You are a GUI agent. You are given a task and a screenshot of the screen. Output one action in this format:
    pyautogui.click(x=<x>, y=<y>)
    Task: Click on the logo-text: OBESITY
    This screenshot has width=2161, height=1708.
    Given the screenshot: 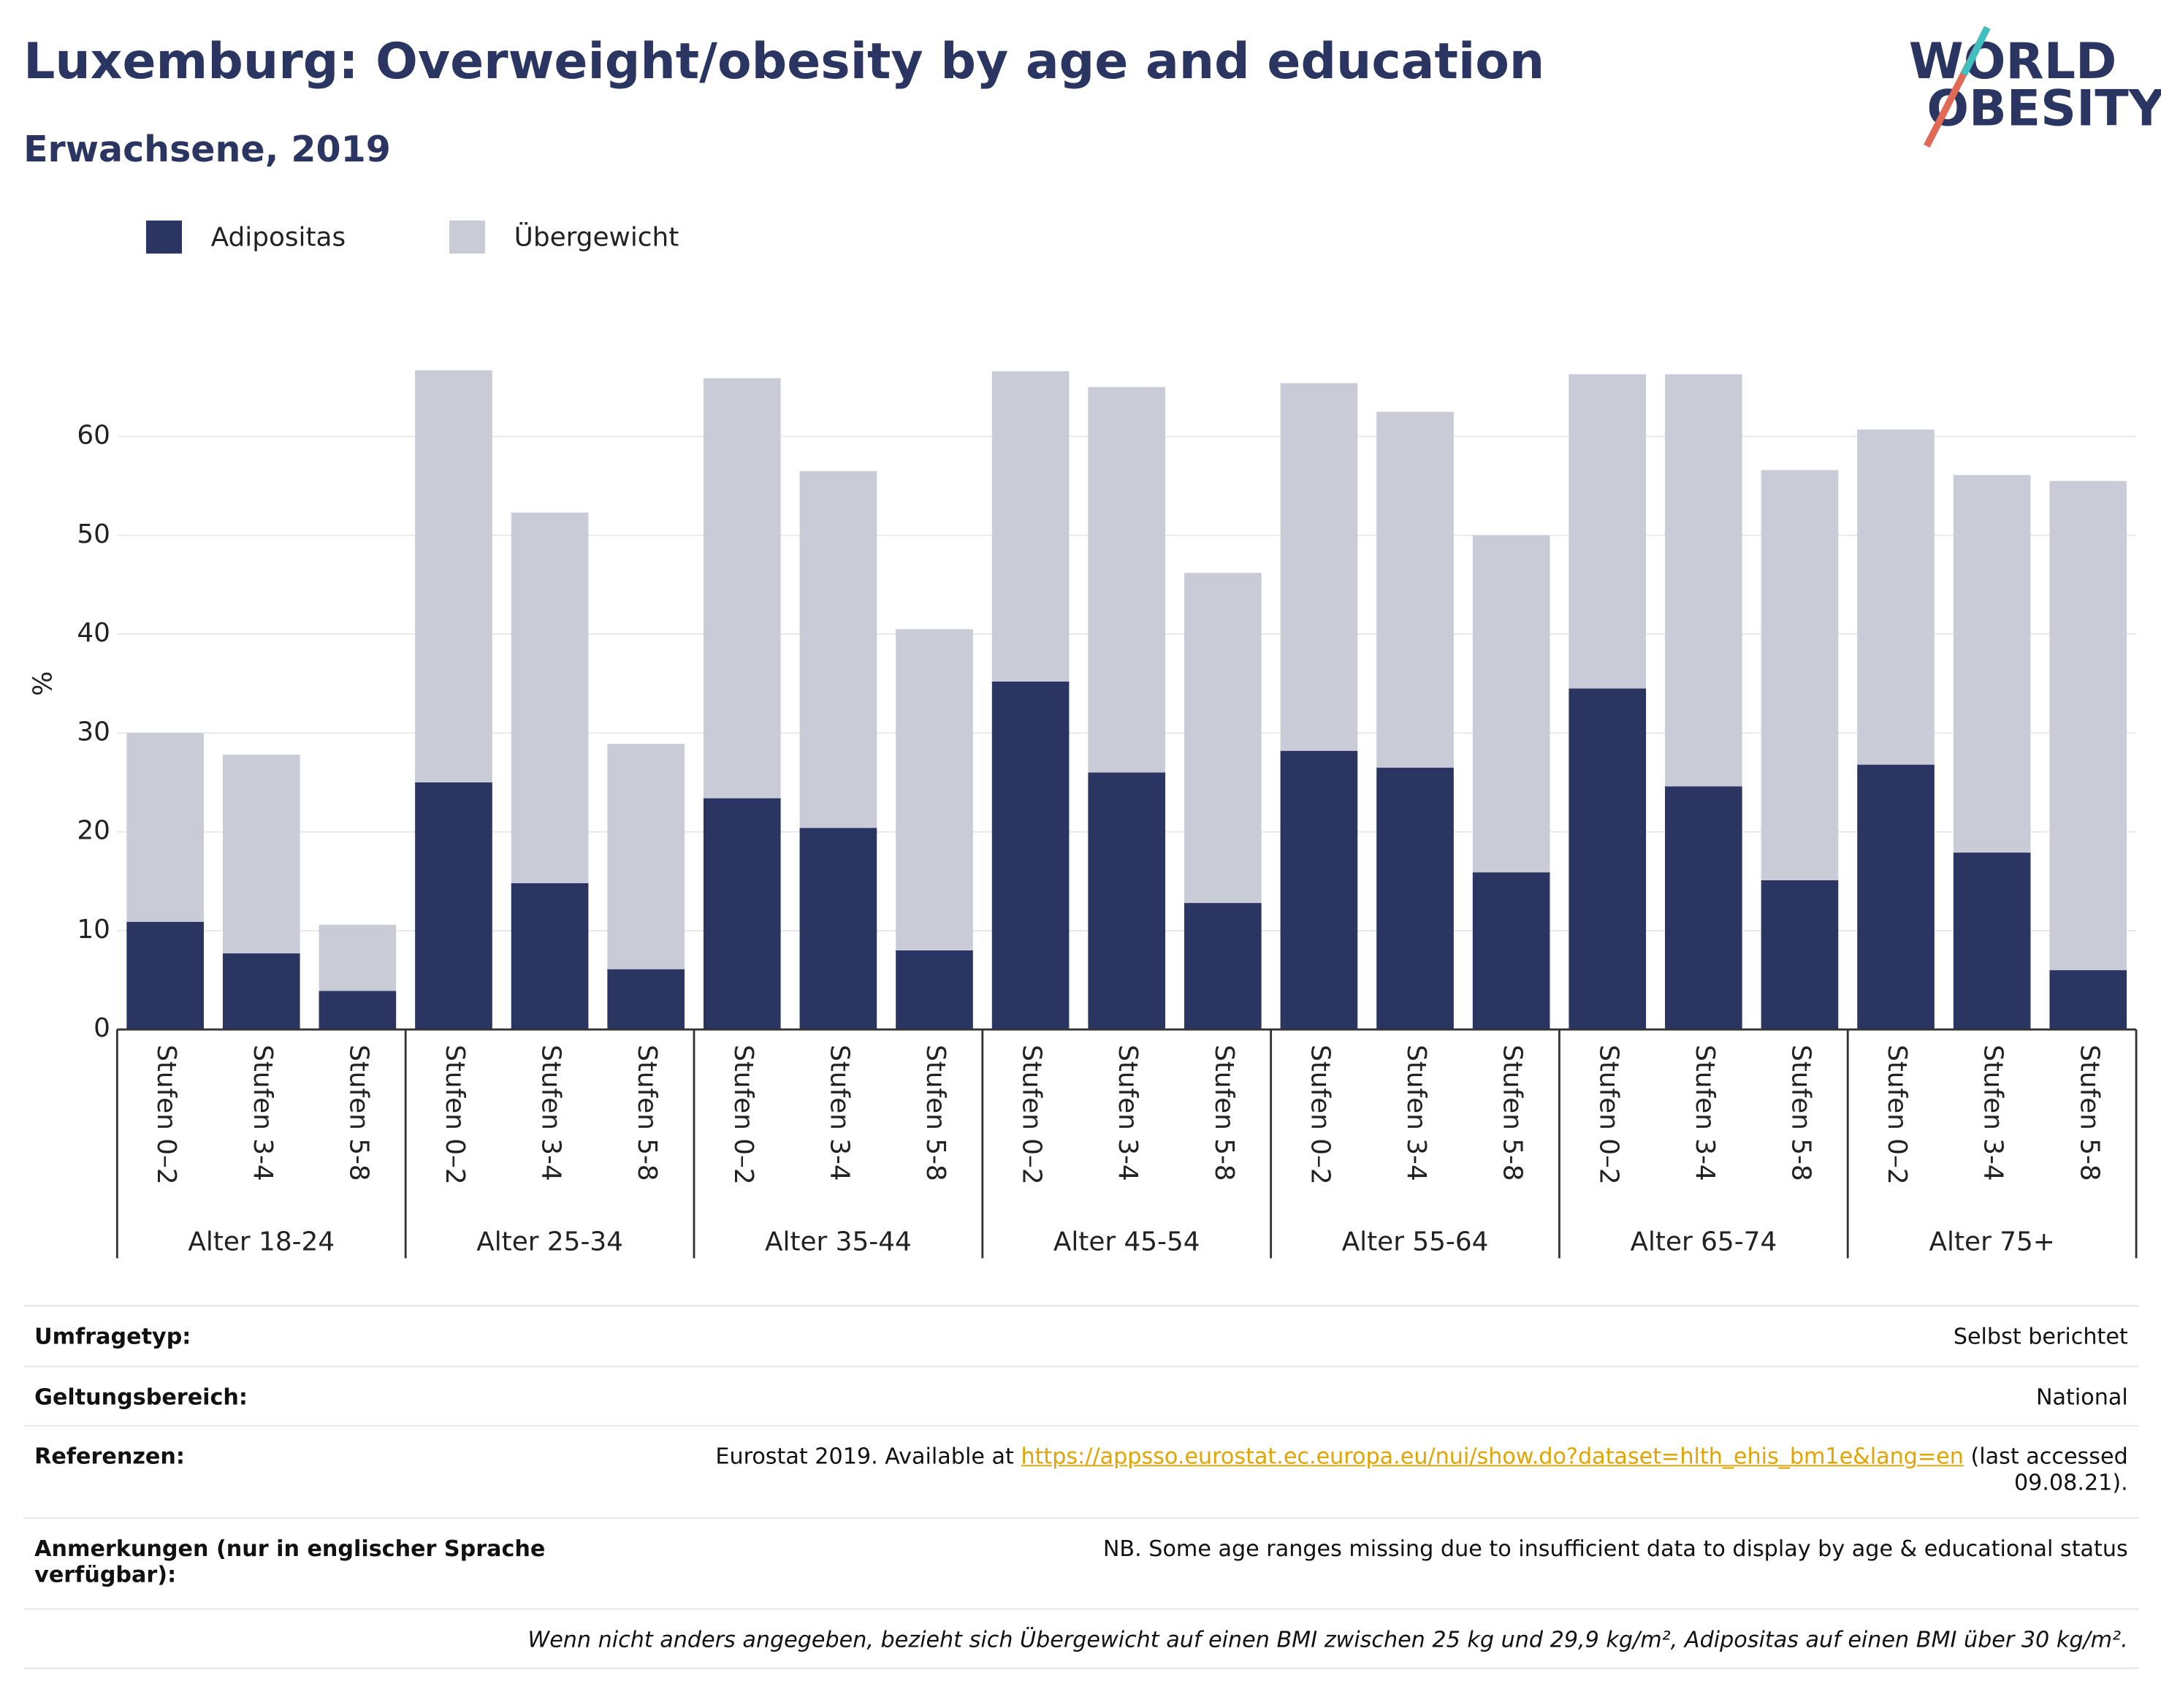 What is the action you would take?
    pyautogui.click(x=2044, y=109)
    